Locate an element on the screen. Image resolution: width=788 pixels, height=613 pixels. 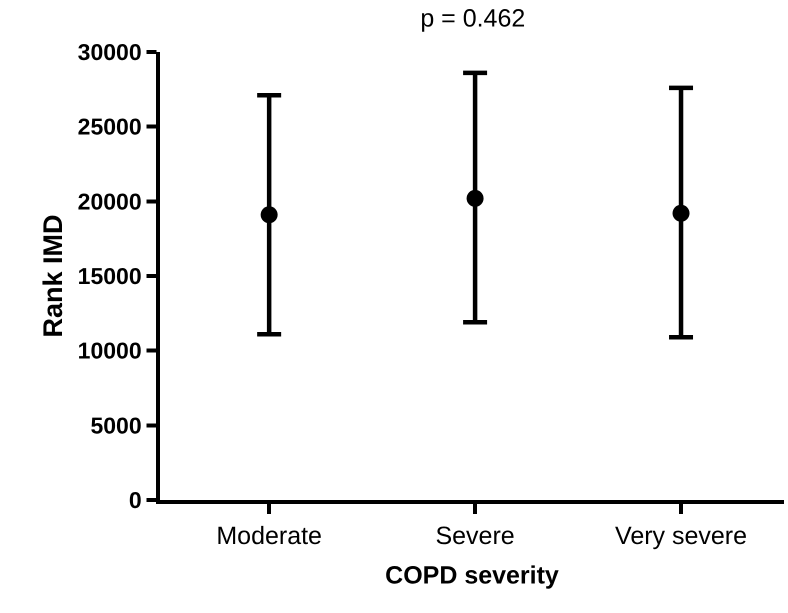
y-tick-label: 30000 is located at coordinates (110, 52).